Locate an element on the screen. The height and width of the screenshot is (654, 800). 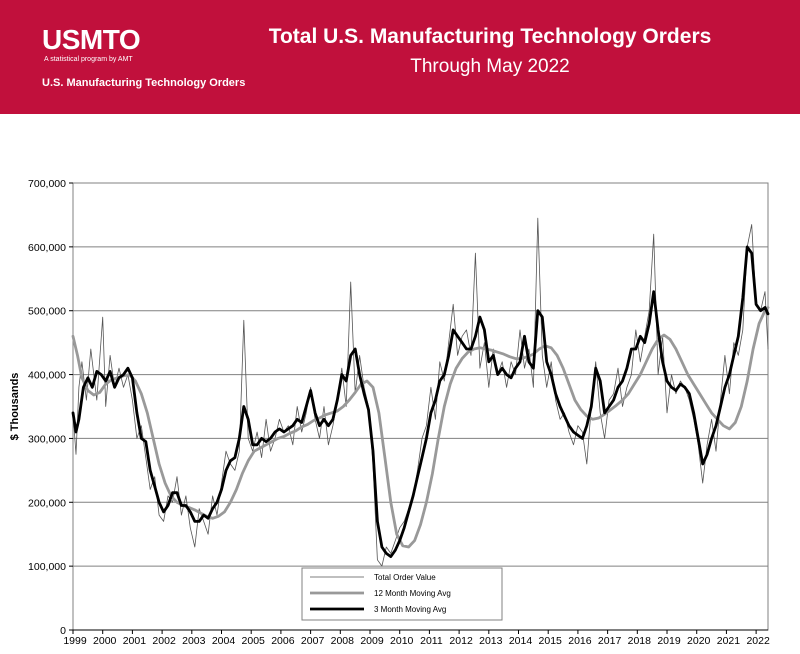
x-tick-label: 1999 is located at coordinates (75, 641).